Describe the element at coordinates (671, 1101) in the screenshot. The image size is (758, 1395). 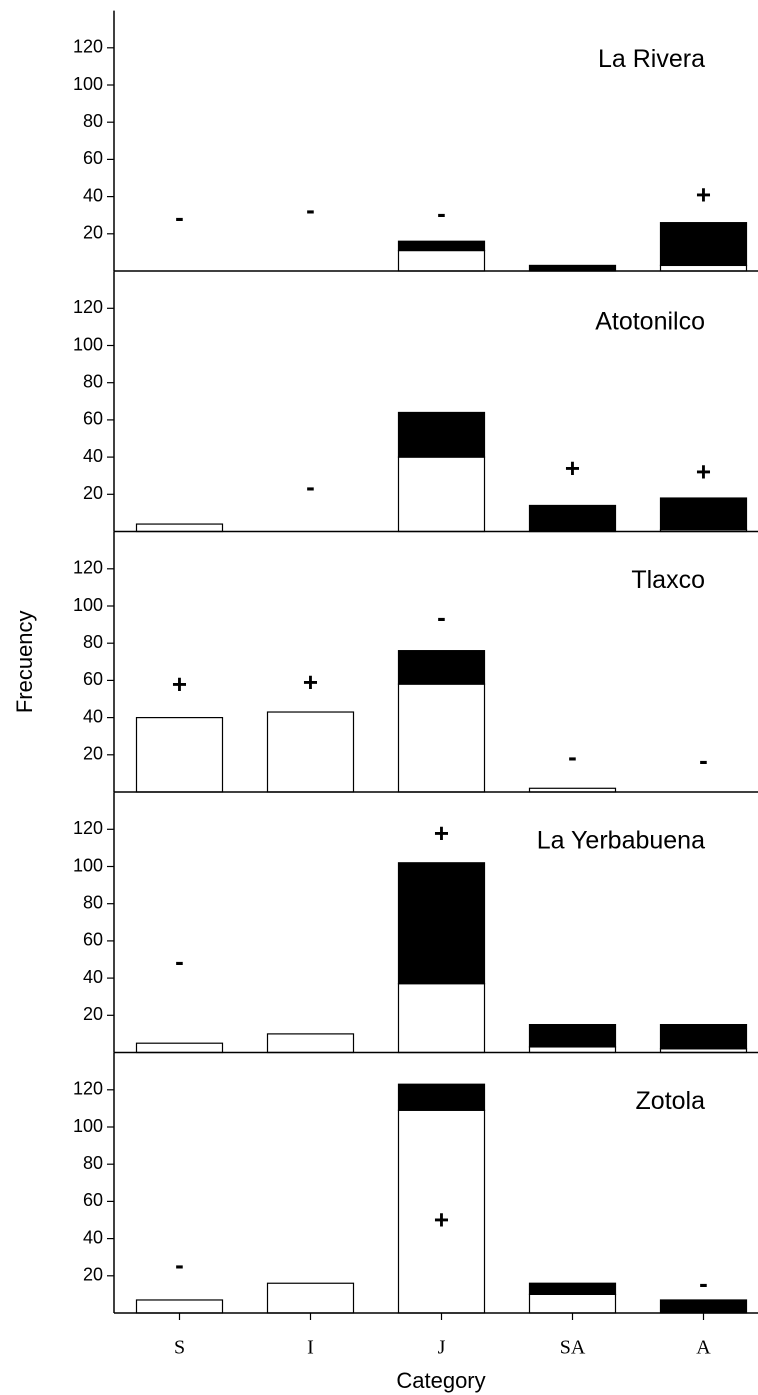
I see `panel-title: Zotola` at that location.